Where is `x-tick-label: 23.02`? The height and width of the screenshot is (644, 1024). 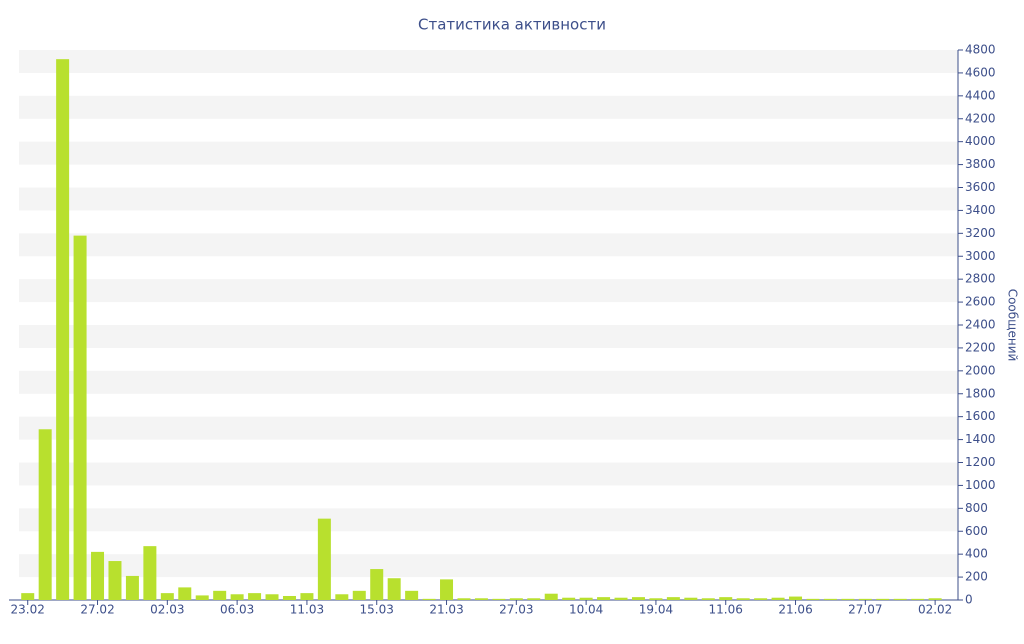 x-tick-label: 23.02 is located at coordinates (28, 610).